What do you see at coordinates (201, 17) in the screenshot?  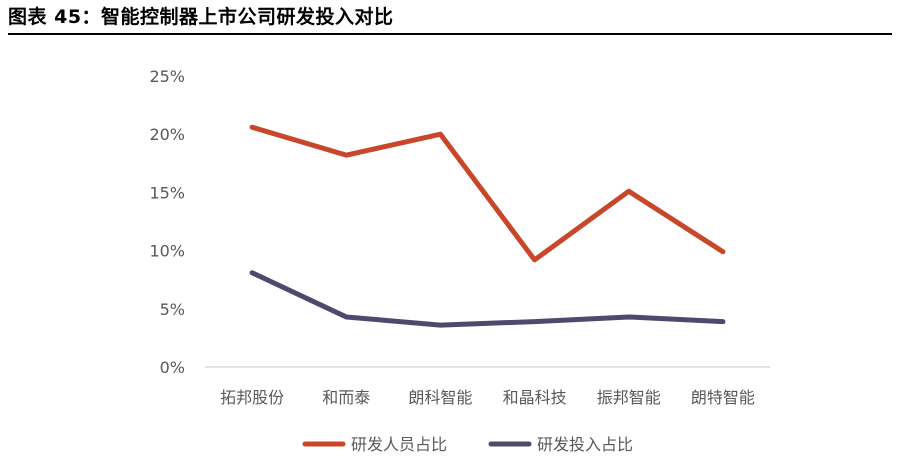 I see `figure-title: 图表 45：智能控制器上市公司研发投入对比` at bounding box center [201, 17].